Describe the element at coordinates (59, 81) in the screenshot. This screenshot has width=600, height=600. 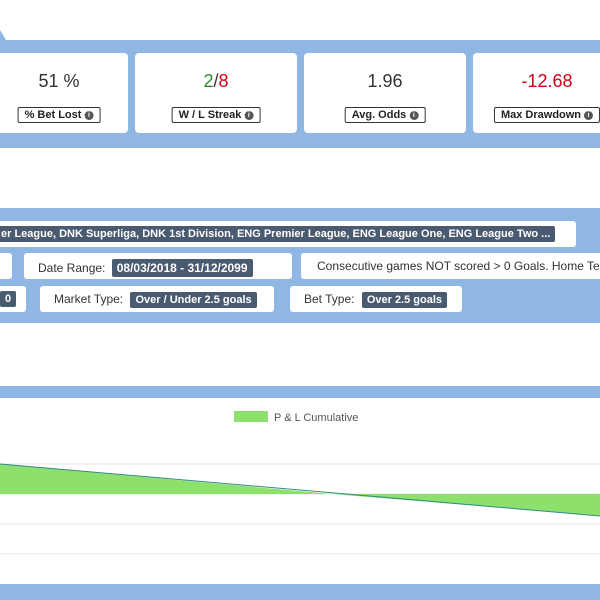
I see `stat-value-bet-lost: 51 %` at that location.